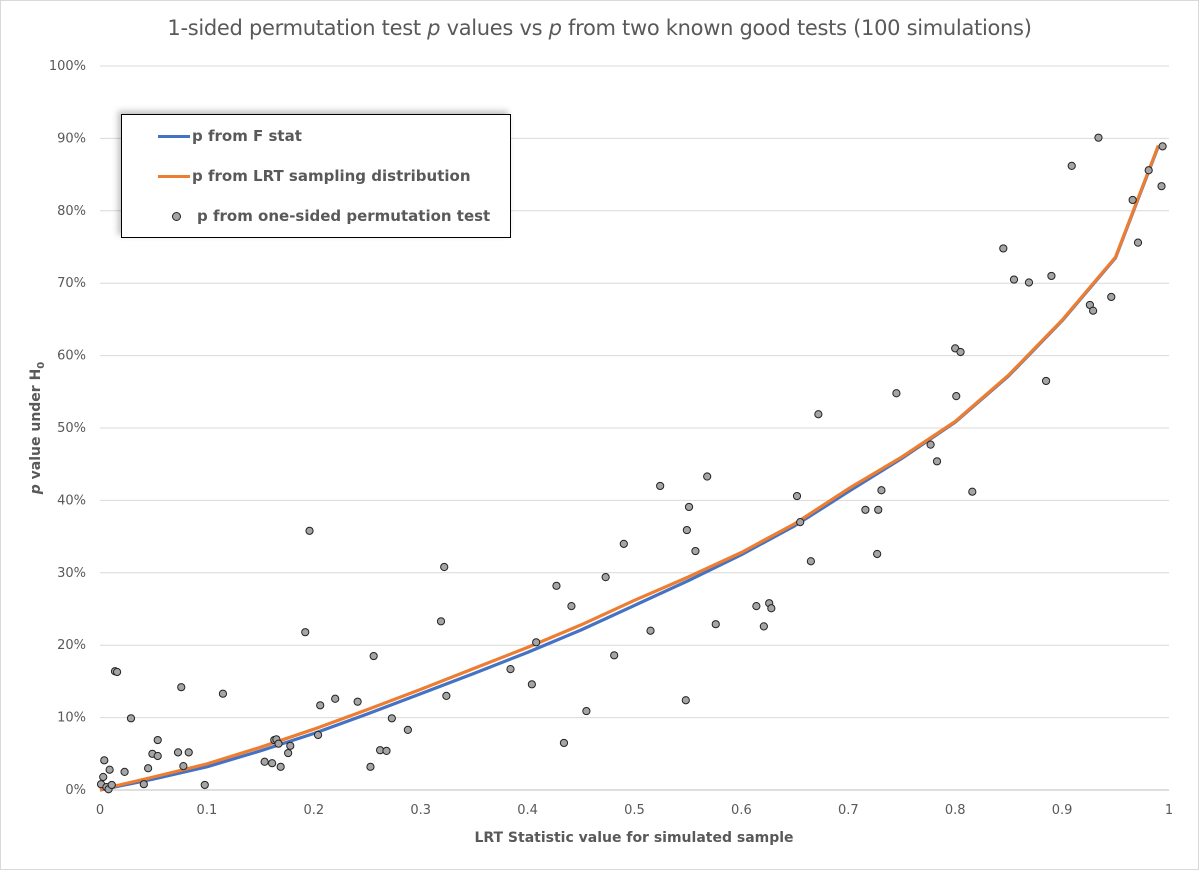 The width and height of the screenshot is (1199, 870). What do you see at coordinates (494, 28) in the screenshot?
I see `title-text: values vs` at bounding box center [494, 28].